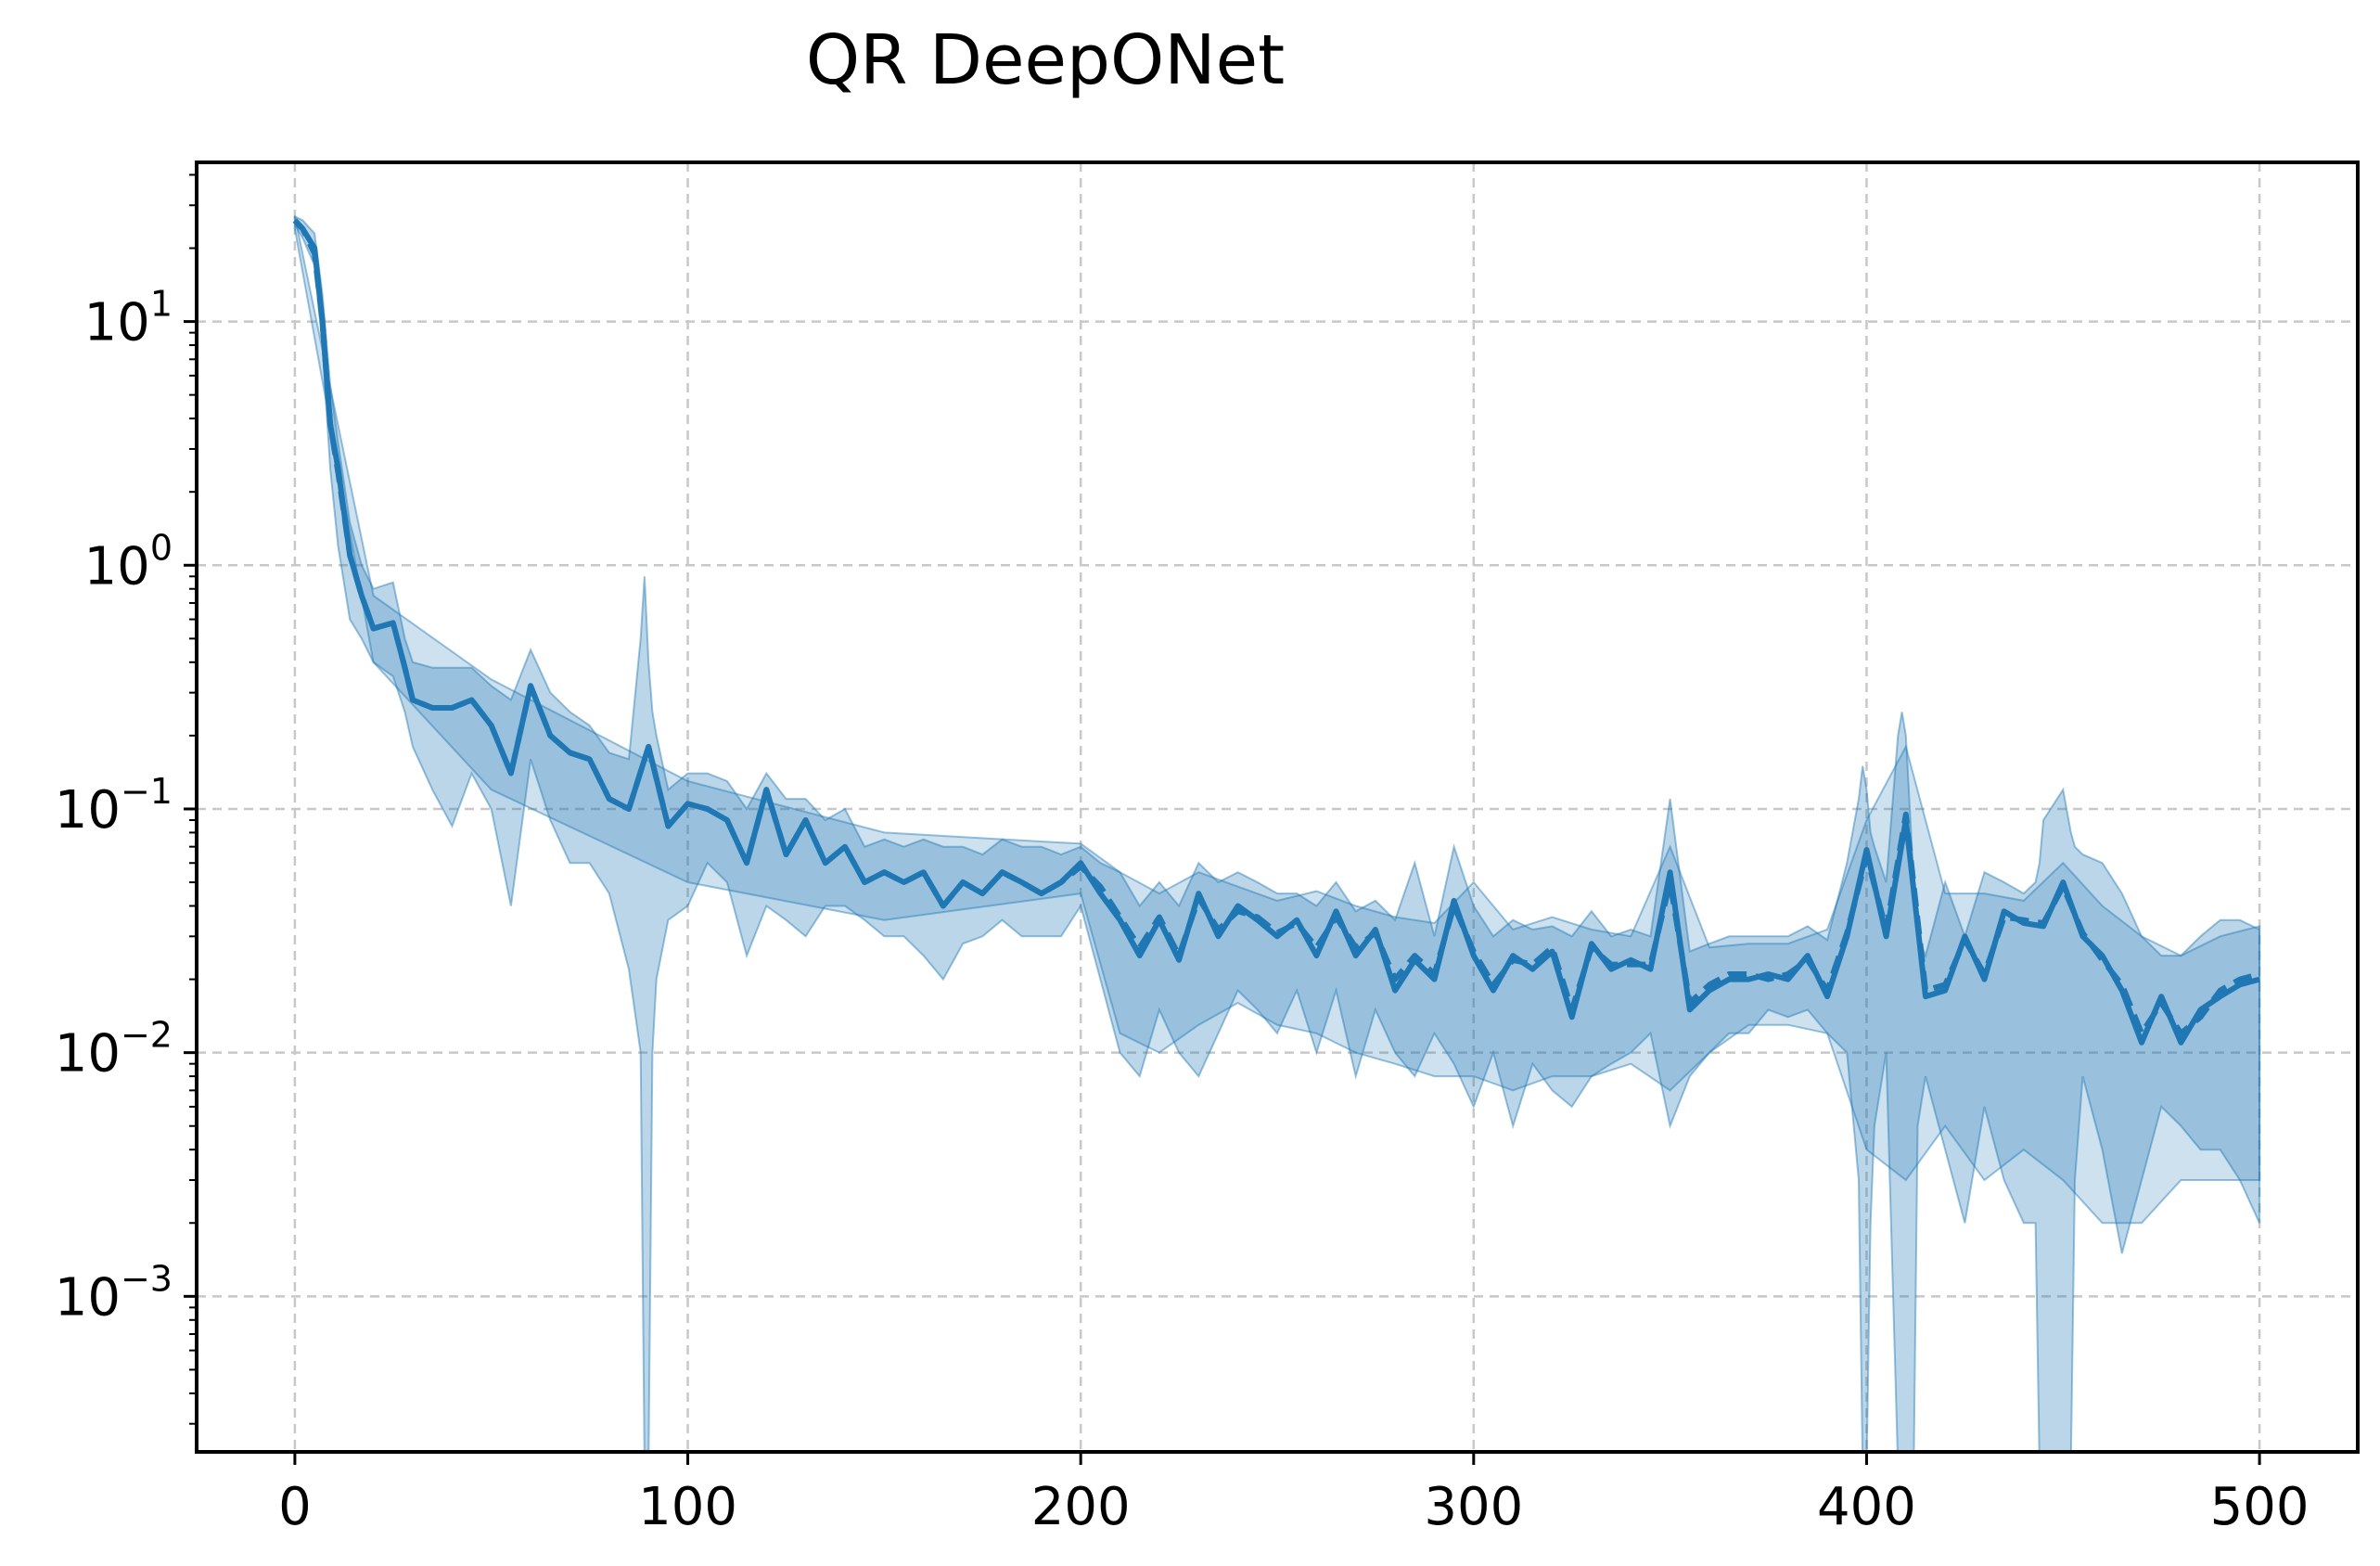 This screenshot has height=1566, width=2380. I want to click on x-tick-label: 400, so click(1866, 1507).